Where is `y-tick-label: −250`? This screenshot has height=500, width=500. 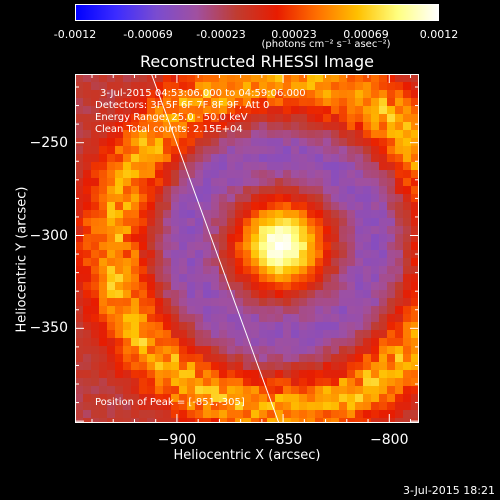 y-tick-label: −250 is located at coordinates (48, 142).